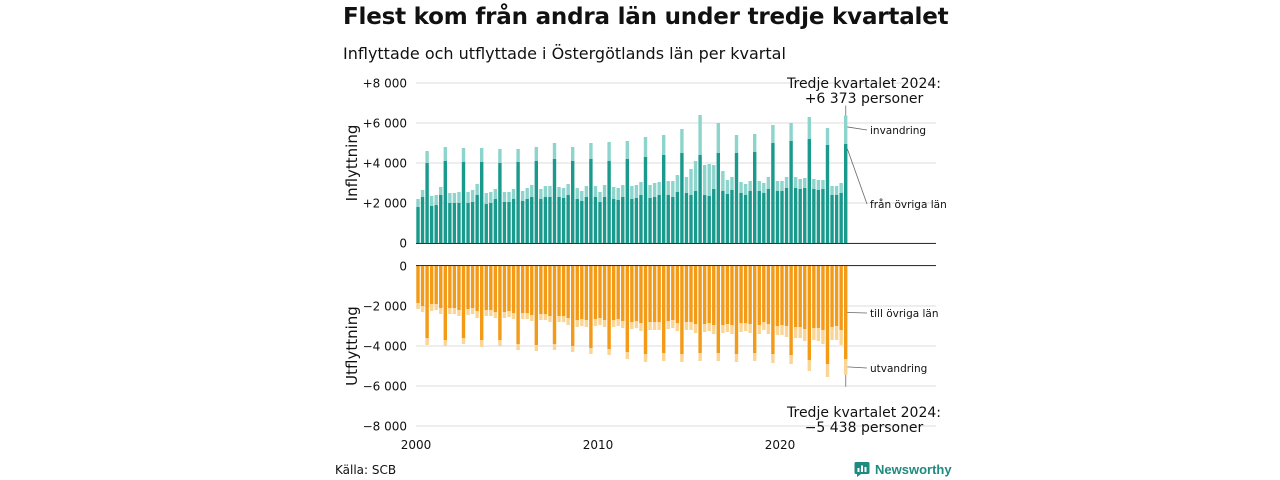 This screenshot has width=1280, height=480. What do you see at coordinates (352, 163) in the screenshot?
I see `y-axis-title: Inflyttning` at bounding box center [352, 163].